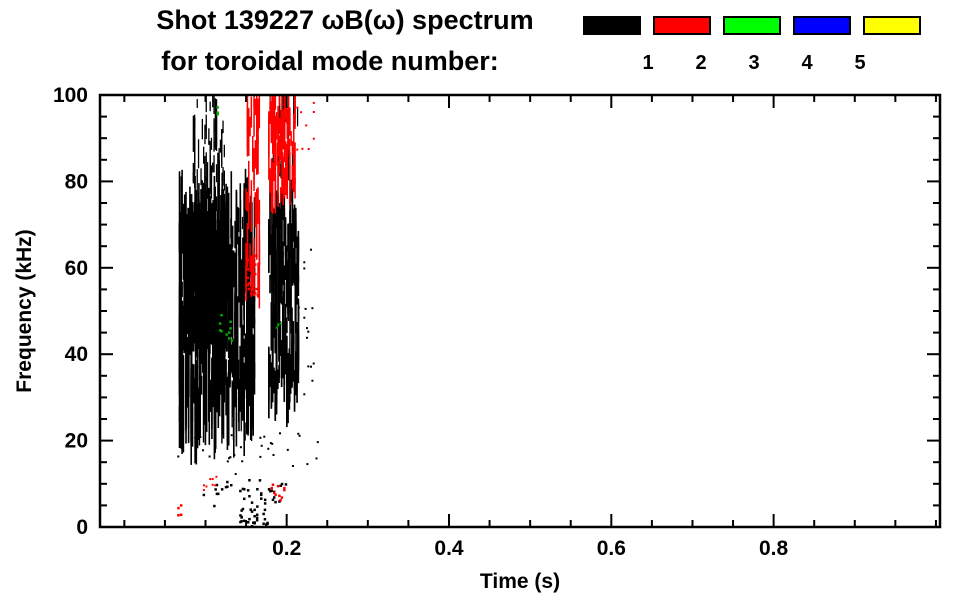 This screenshot has width=963, height=615. I want to click on y-tick-label: 20, so click(76, 441).